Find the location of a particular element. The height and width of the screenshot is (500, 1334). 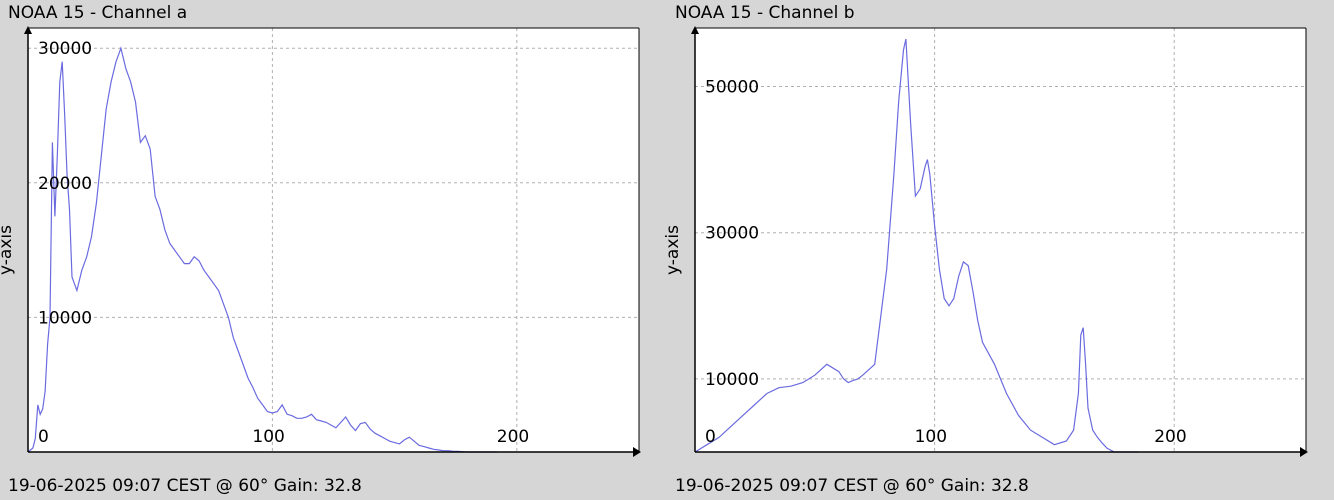

y-tick-label: 50000 is located at coordinates (732, 87).